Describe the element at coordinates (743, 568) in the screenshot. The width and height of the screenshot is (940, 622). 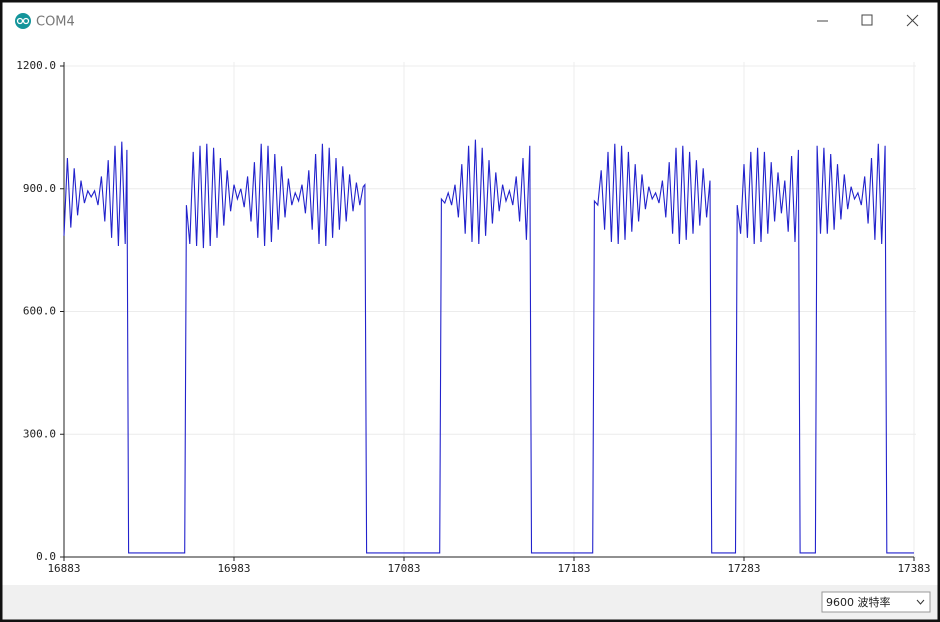
I see `x-tick-label: 17283` at that location.